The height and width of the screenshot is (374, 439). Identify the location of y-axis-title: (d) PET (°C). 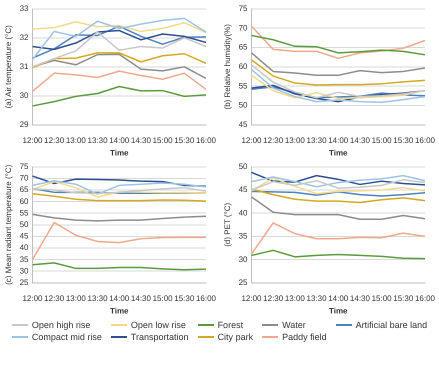
(227, 224).